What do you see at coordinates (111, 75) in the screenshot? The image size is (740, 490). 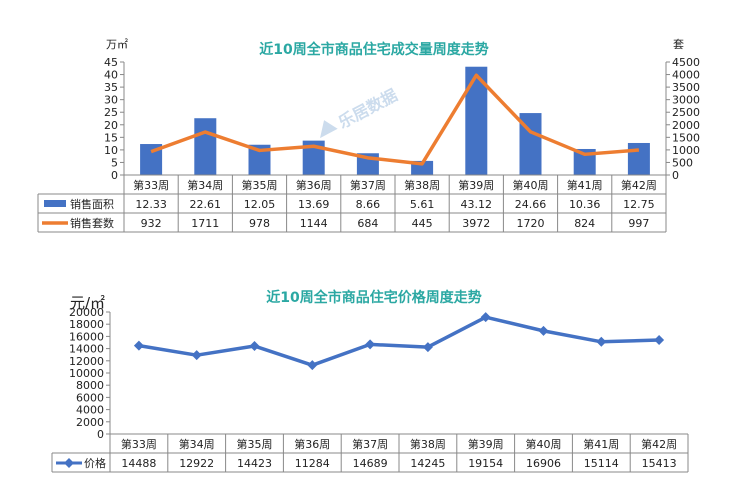 I see `y-tick-label-left: 40` at bounding box center [111, 75].